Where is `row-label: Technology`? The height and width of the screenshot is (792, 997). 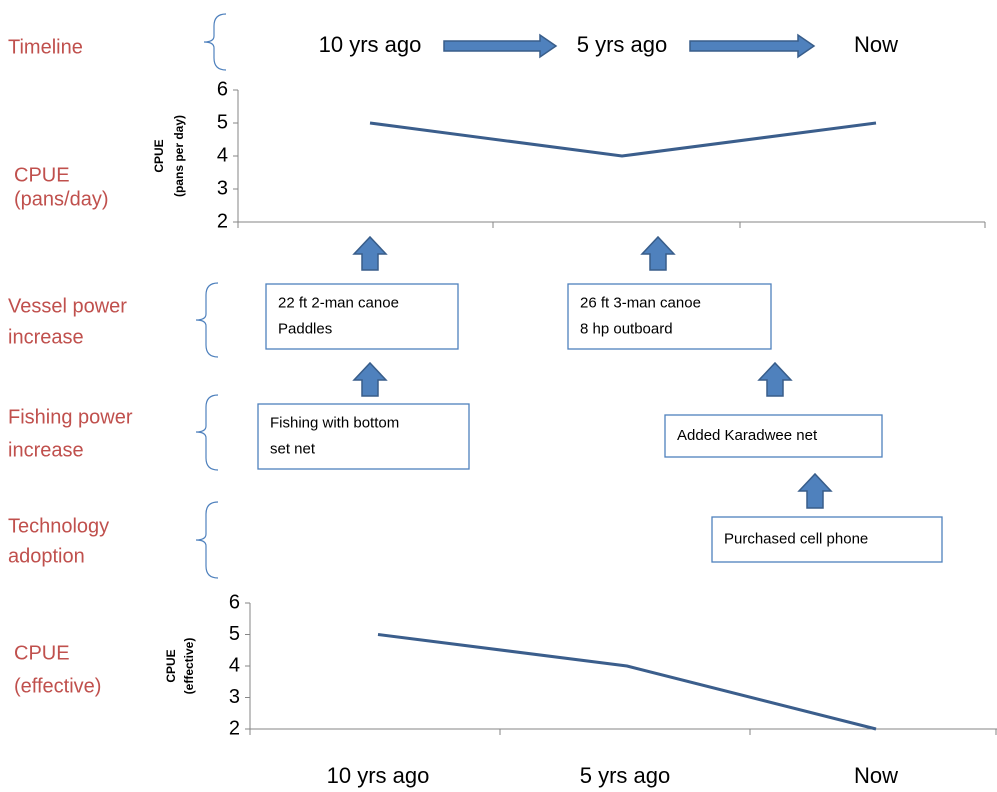 row-label: Technology is located at coordinates (58, 526).